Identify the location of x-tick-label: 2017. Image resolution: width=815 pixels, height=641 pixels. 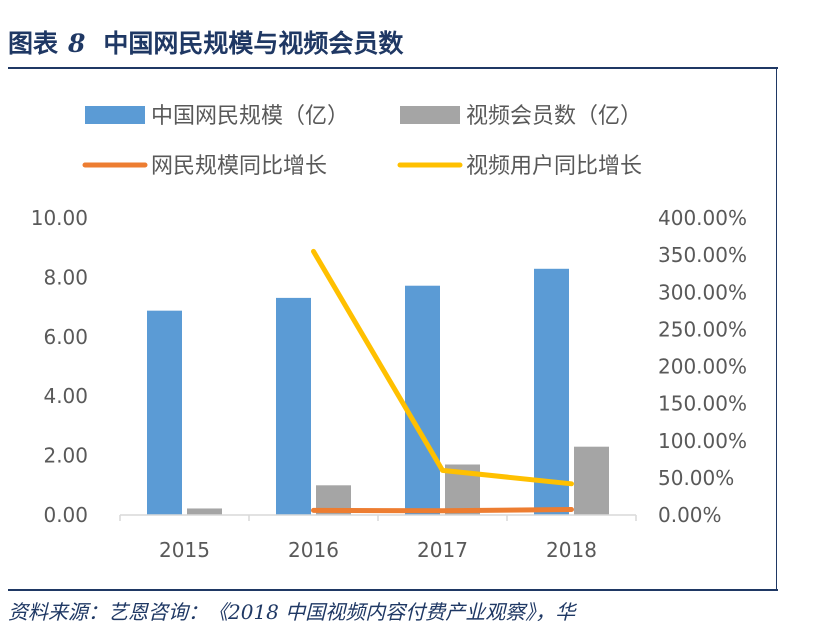
(442, 550).